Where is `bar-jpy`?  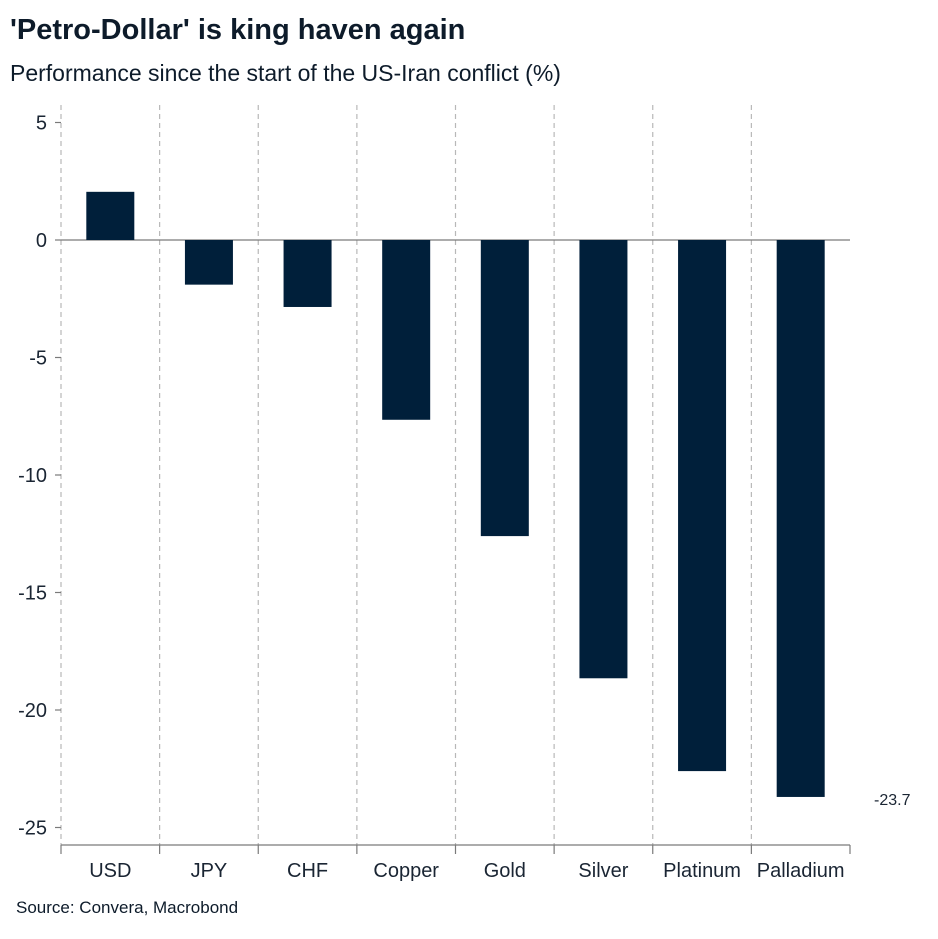
bar-jpy is located at coordinates (208, 262).